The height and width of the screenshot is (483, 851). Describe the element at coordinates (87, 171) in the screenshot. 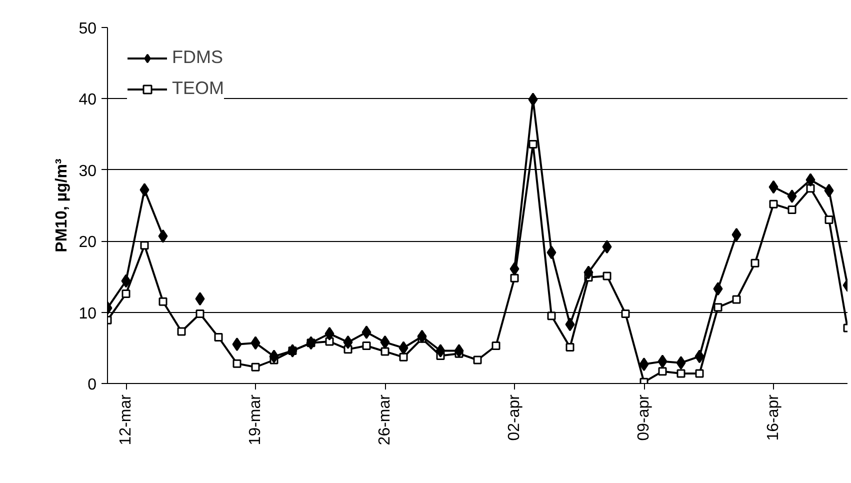

I see `y-tick-label: 30` at that location.